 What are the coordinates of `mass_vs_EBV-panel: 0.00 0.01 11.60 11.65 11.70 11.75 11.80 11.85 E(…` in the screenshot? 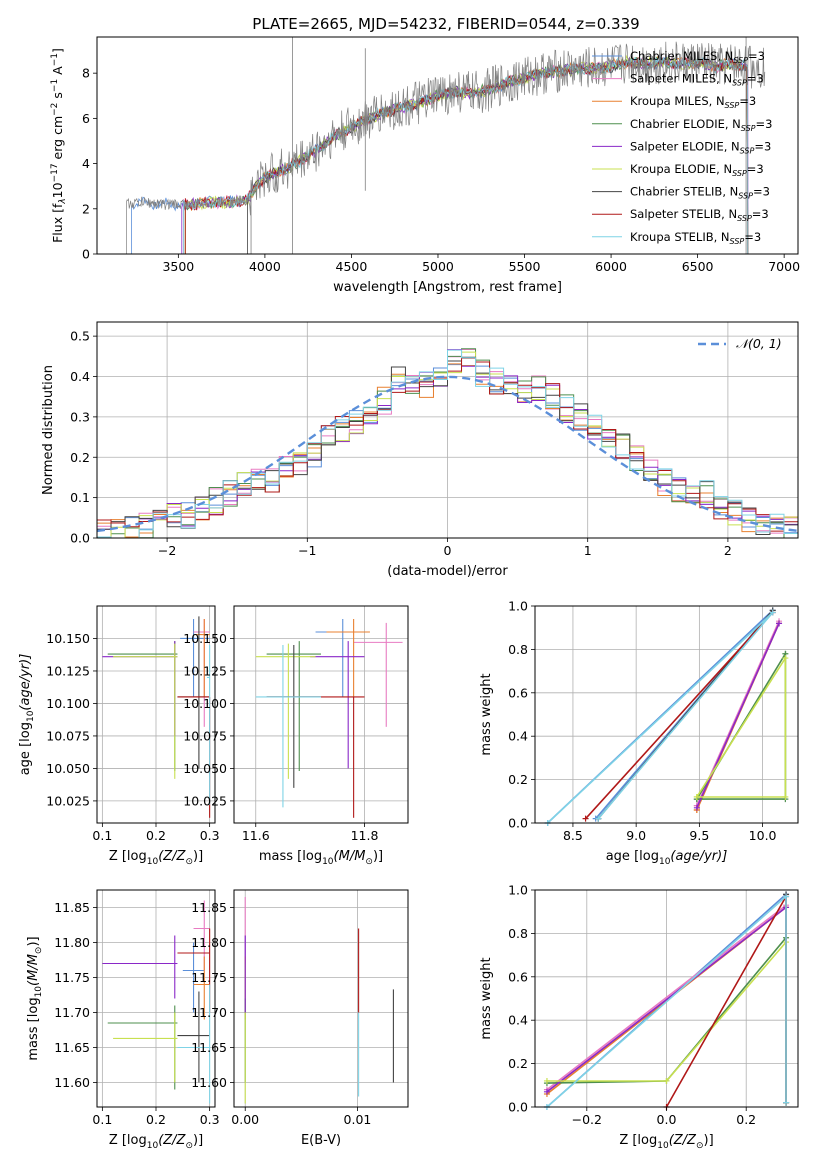 It's located at (300, 1018).